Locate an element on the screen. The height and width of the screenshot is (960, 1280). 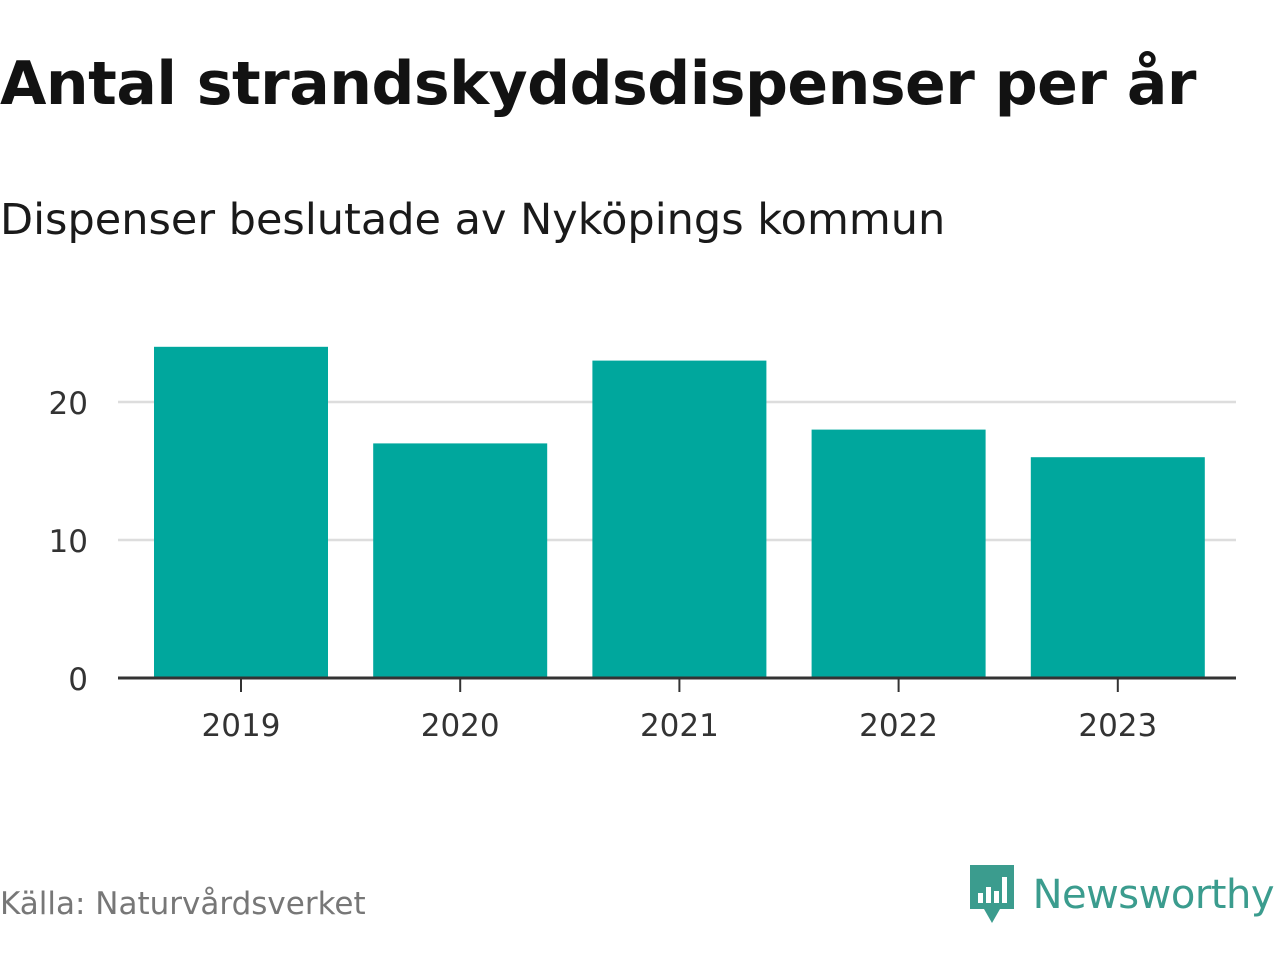
newsworthy-chart-icon is located at coordinates (991, 894).